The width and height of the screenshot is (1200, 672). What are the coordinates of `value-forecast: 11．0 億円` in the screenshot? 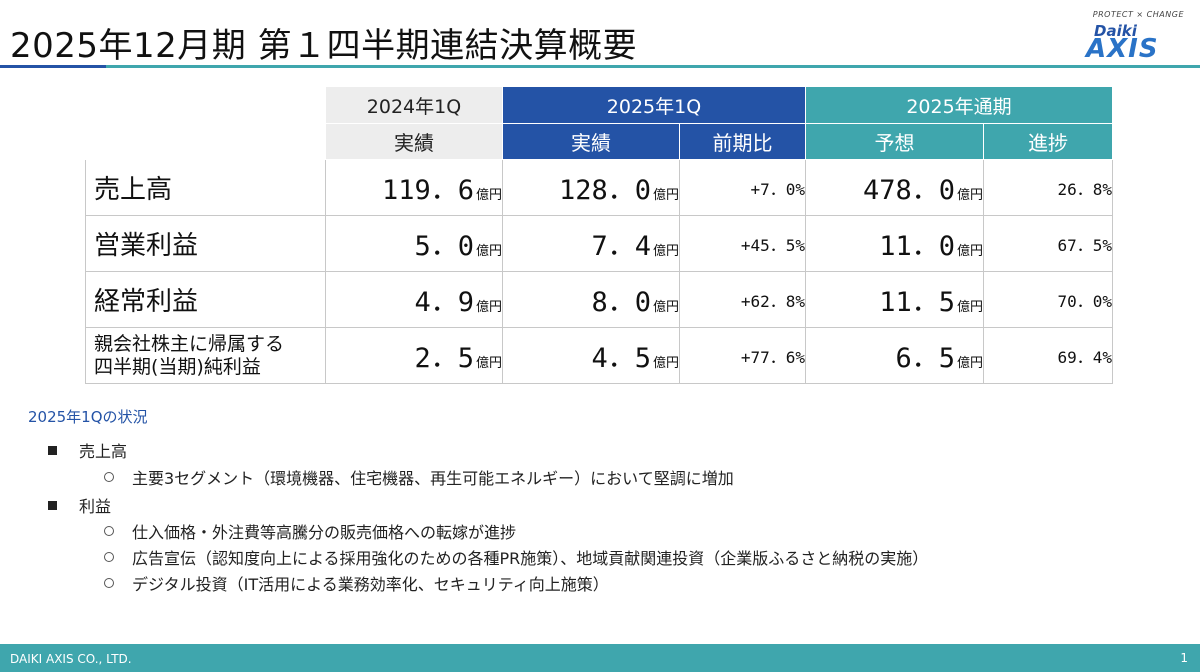 It's located at (894, 243).